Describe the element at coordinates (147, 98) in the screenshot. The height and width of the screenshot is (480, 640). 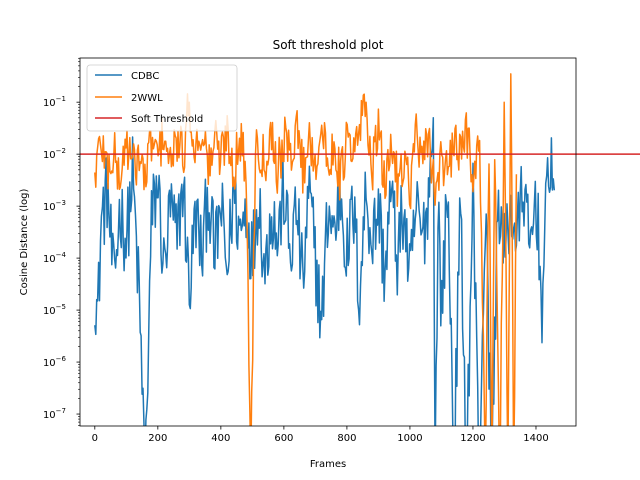
I see `legend-label-2wwl: 2WWL` at that location.